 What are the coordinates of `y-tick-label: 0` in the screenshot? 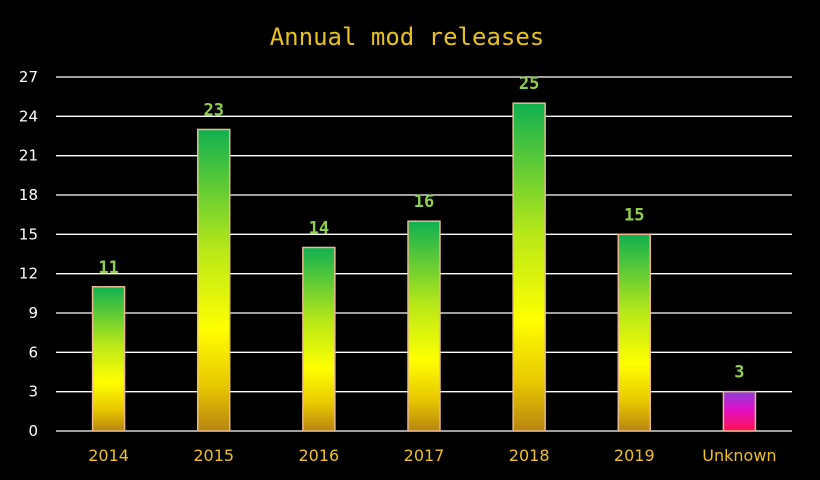 It's located at (33, 431).